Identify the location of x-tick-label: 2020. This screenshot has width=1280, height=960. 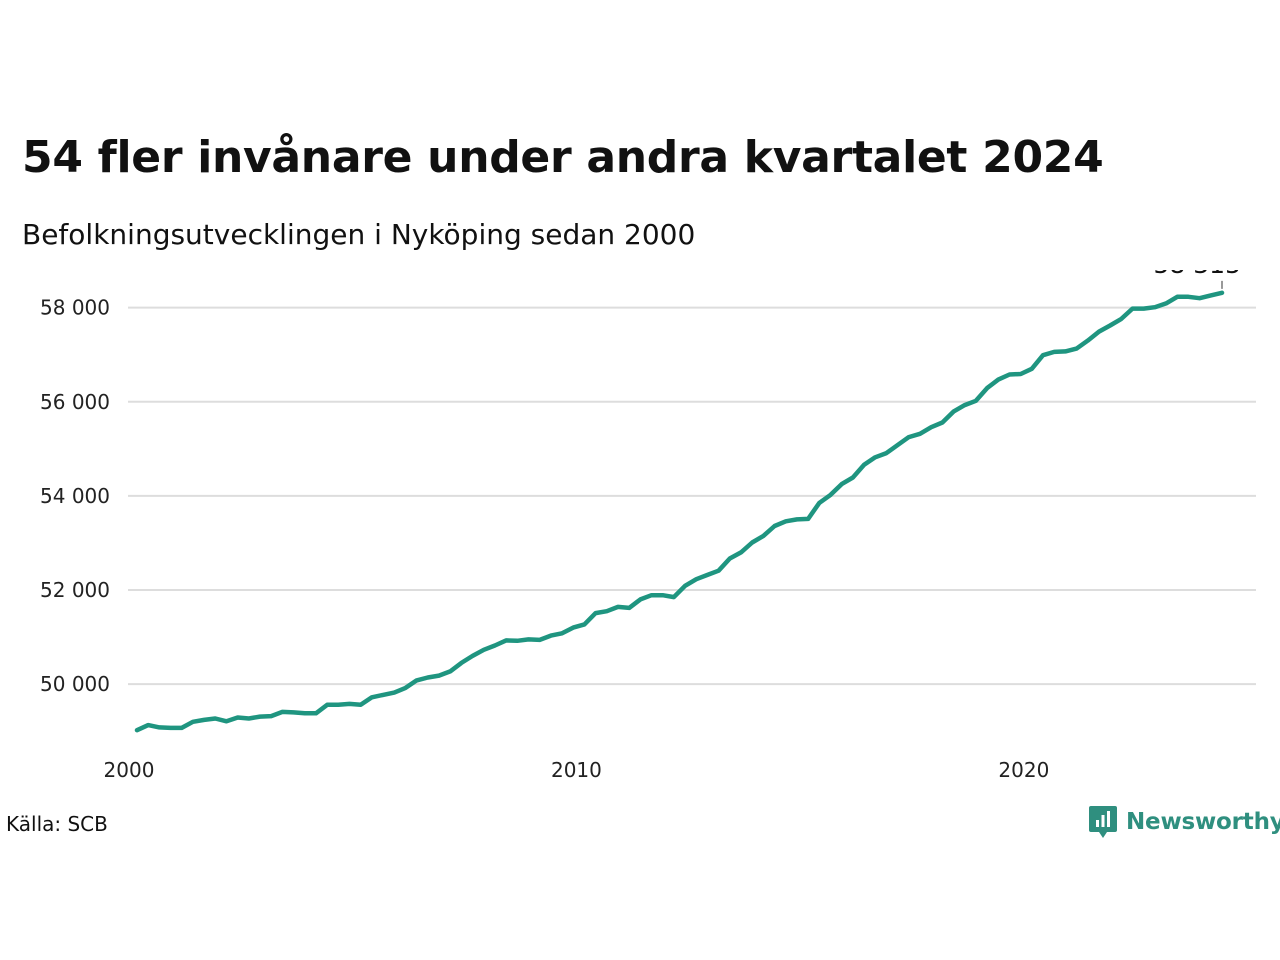
(1023, 770).